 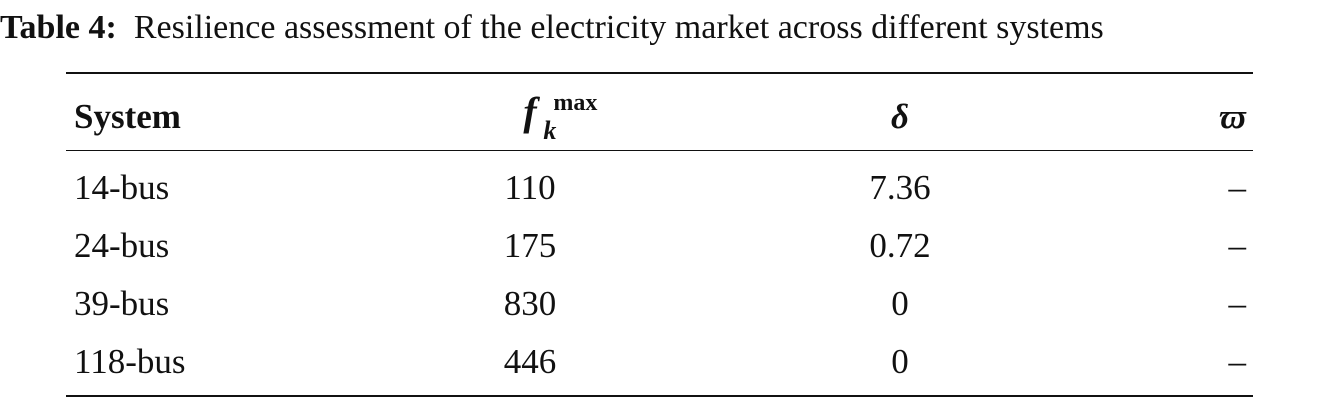 I want to click on cell-system: 14-bus, so click(x=122, y=187).